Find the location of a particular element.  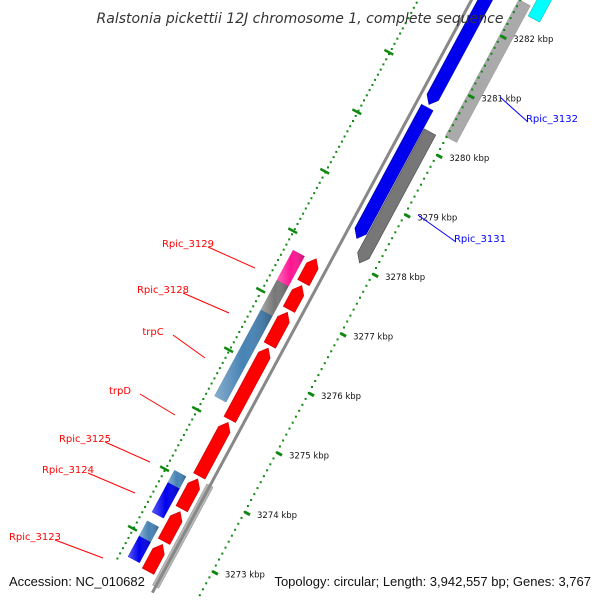

kbp-tick-label: 3275 kbp is located at coordinates (309, 456).